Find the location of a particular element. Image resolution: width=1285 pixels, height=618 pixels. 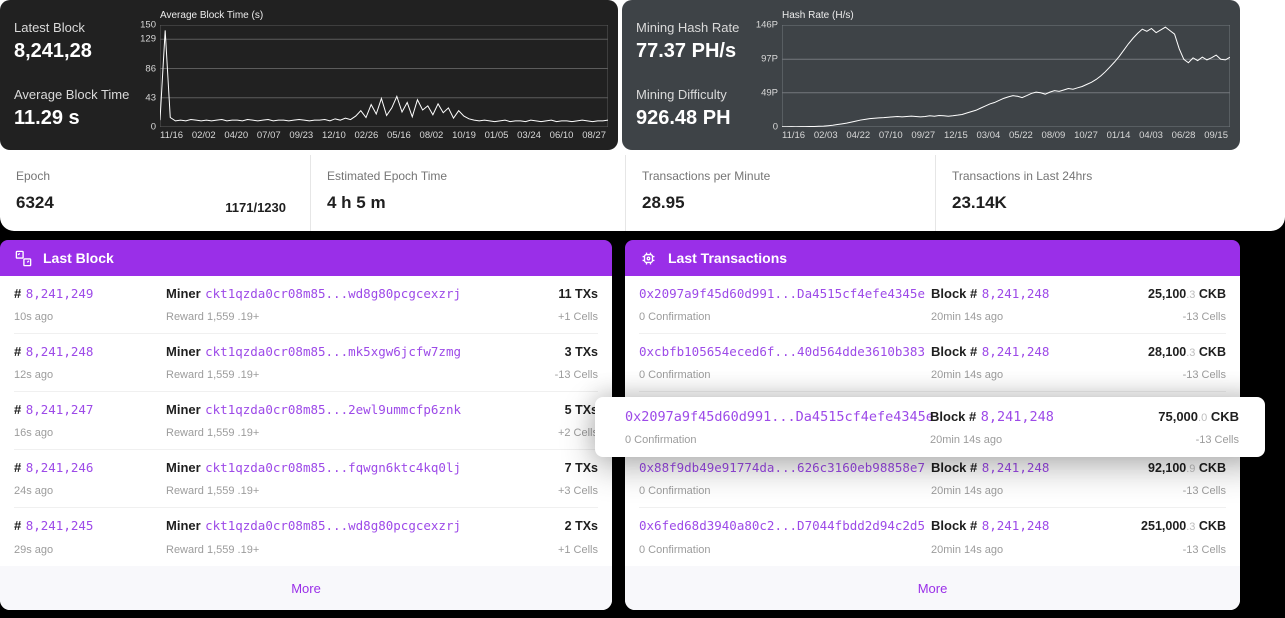

block-age: 24s ago is located at coordinates (34, 491).